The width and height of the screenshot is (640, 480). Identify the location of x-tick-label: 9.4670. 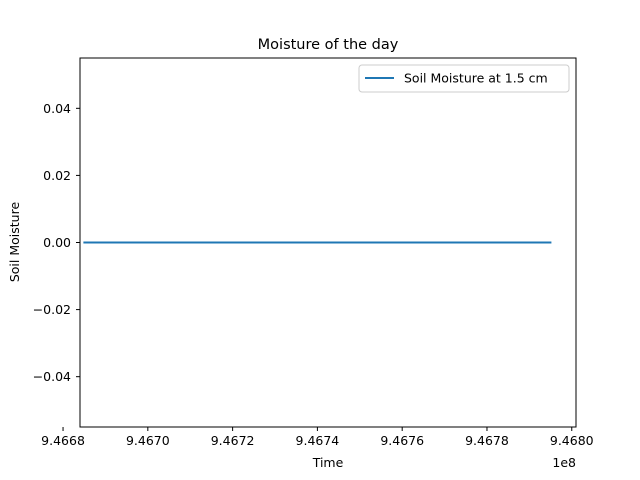
(148, 440).